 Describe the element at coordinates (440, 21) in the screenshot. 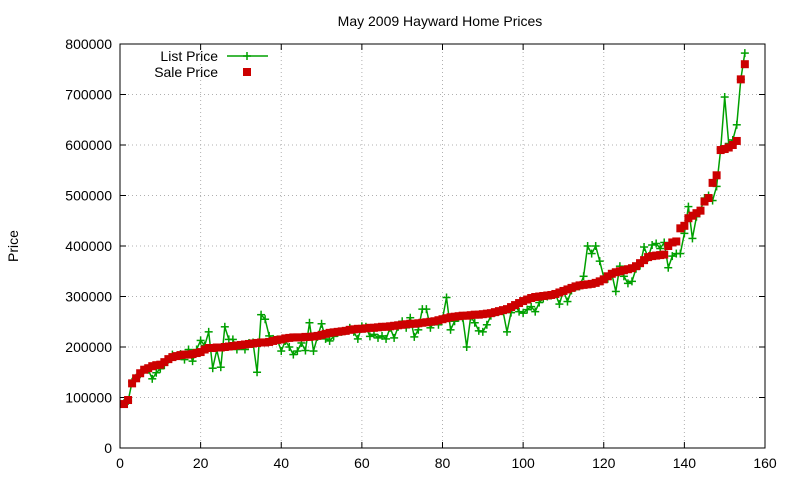

I see `chart-title: May 2009 Hayward Home Prices` at that location.